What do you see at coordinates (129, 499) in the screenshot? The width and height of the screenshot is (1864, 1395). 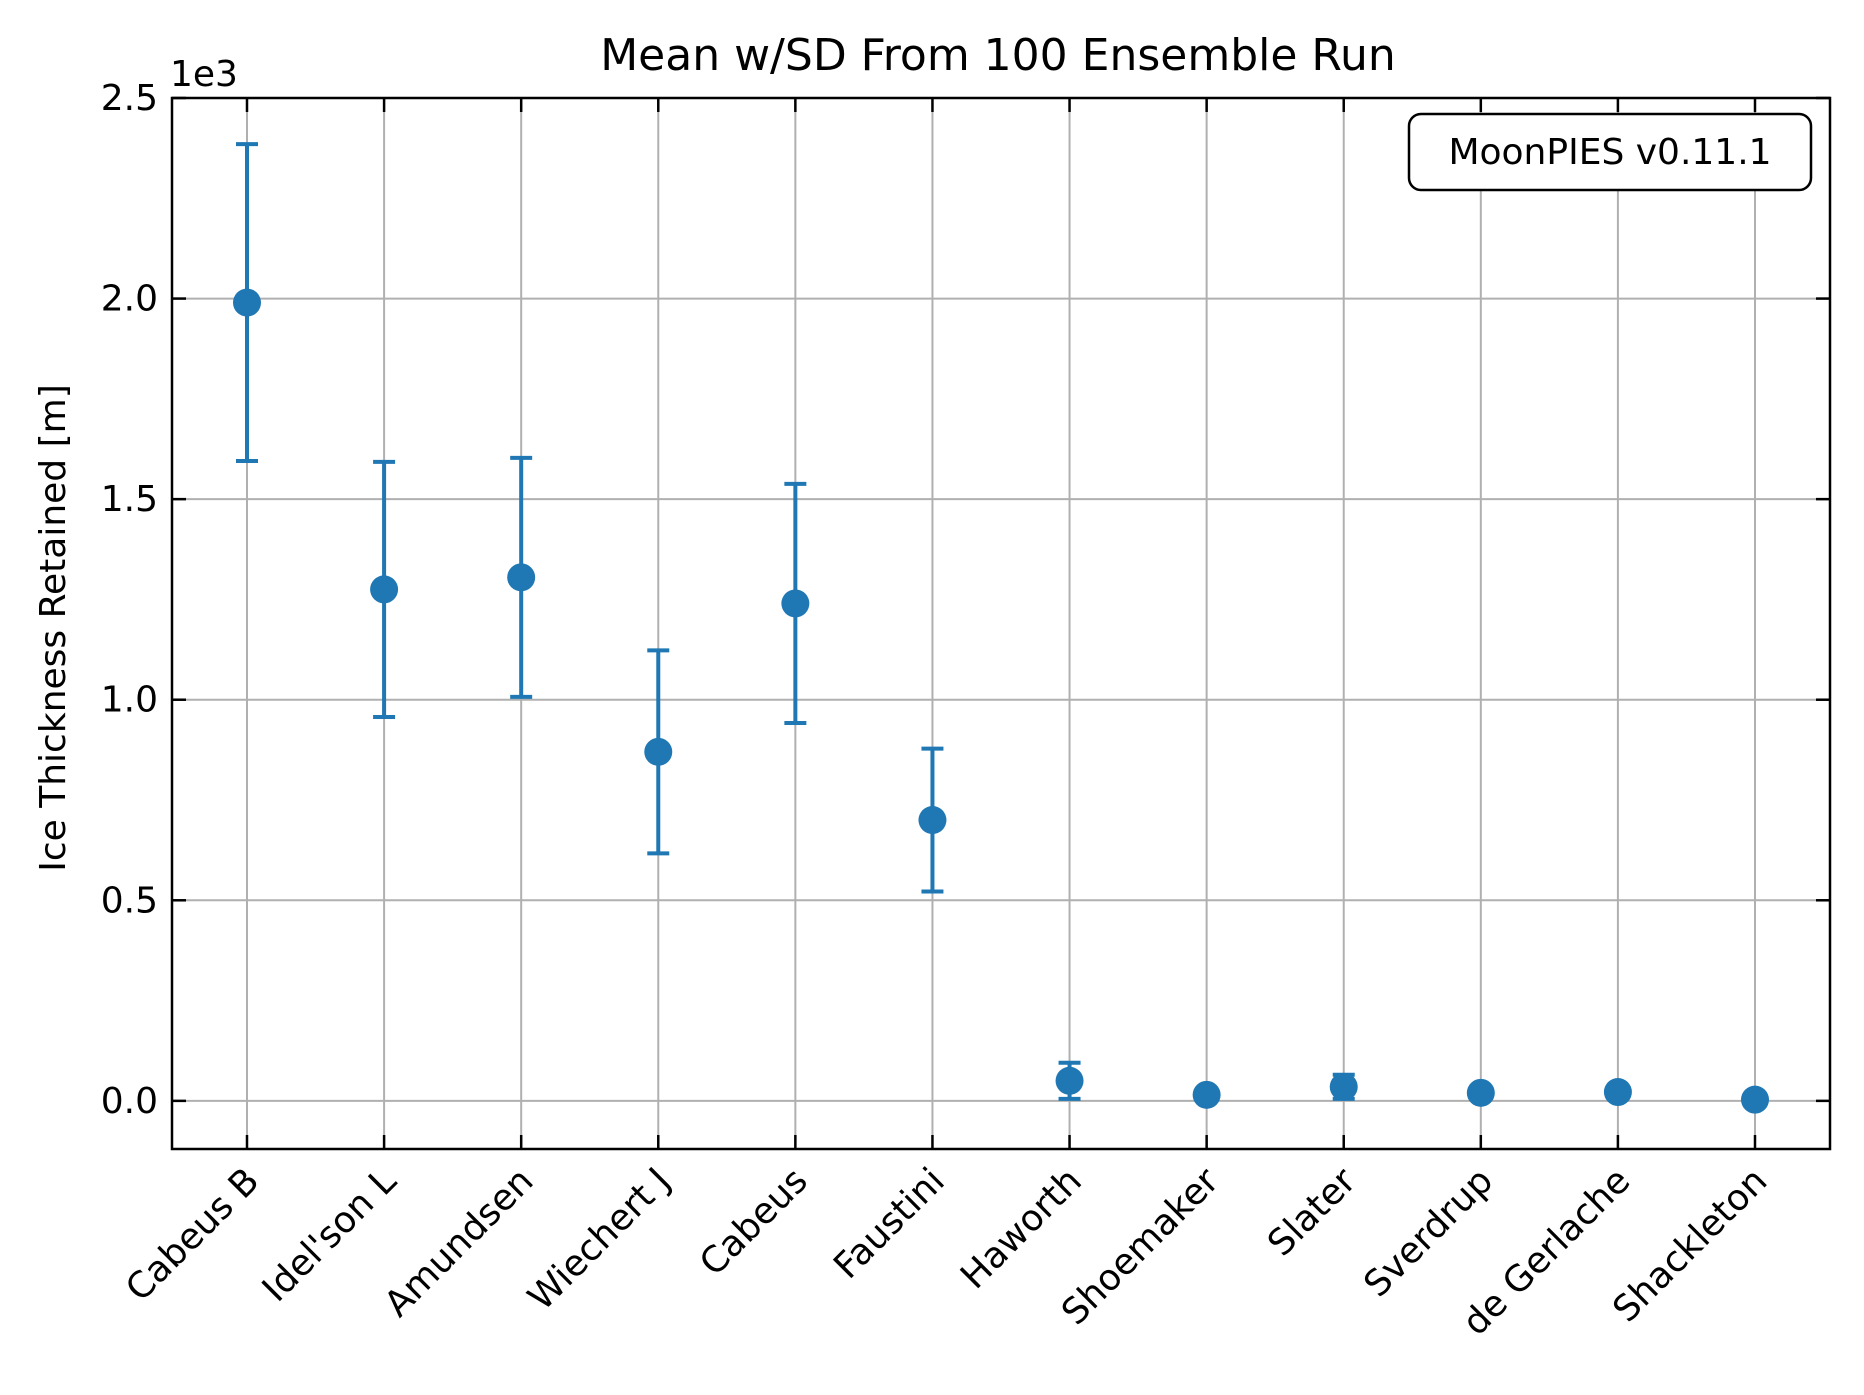 I see `y-tick-label: 1.5` at bounding box center [129, 499].